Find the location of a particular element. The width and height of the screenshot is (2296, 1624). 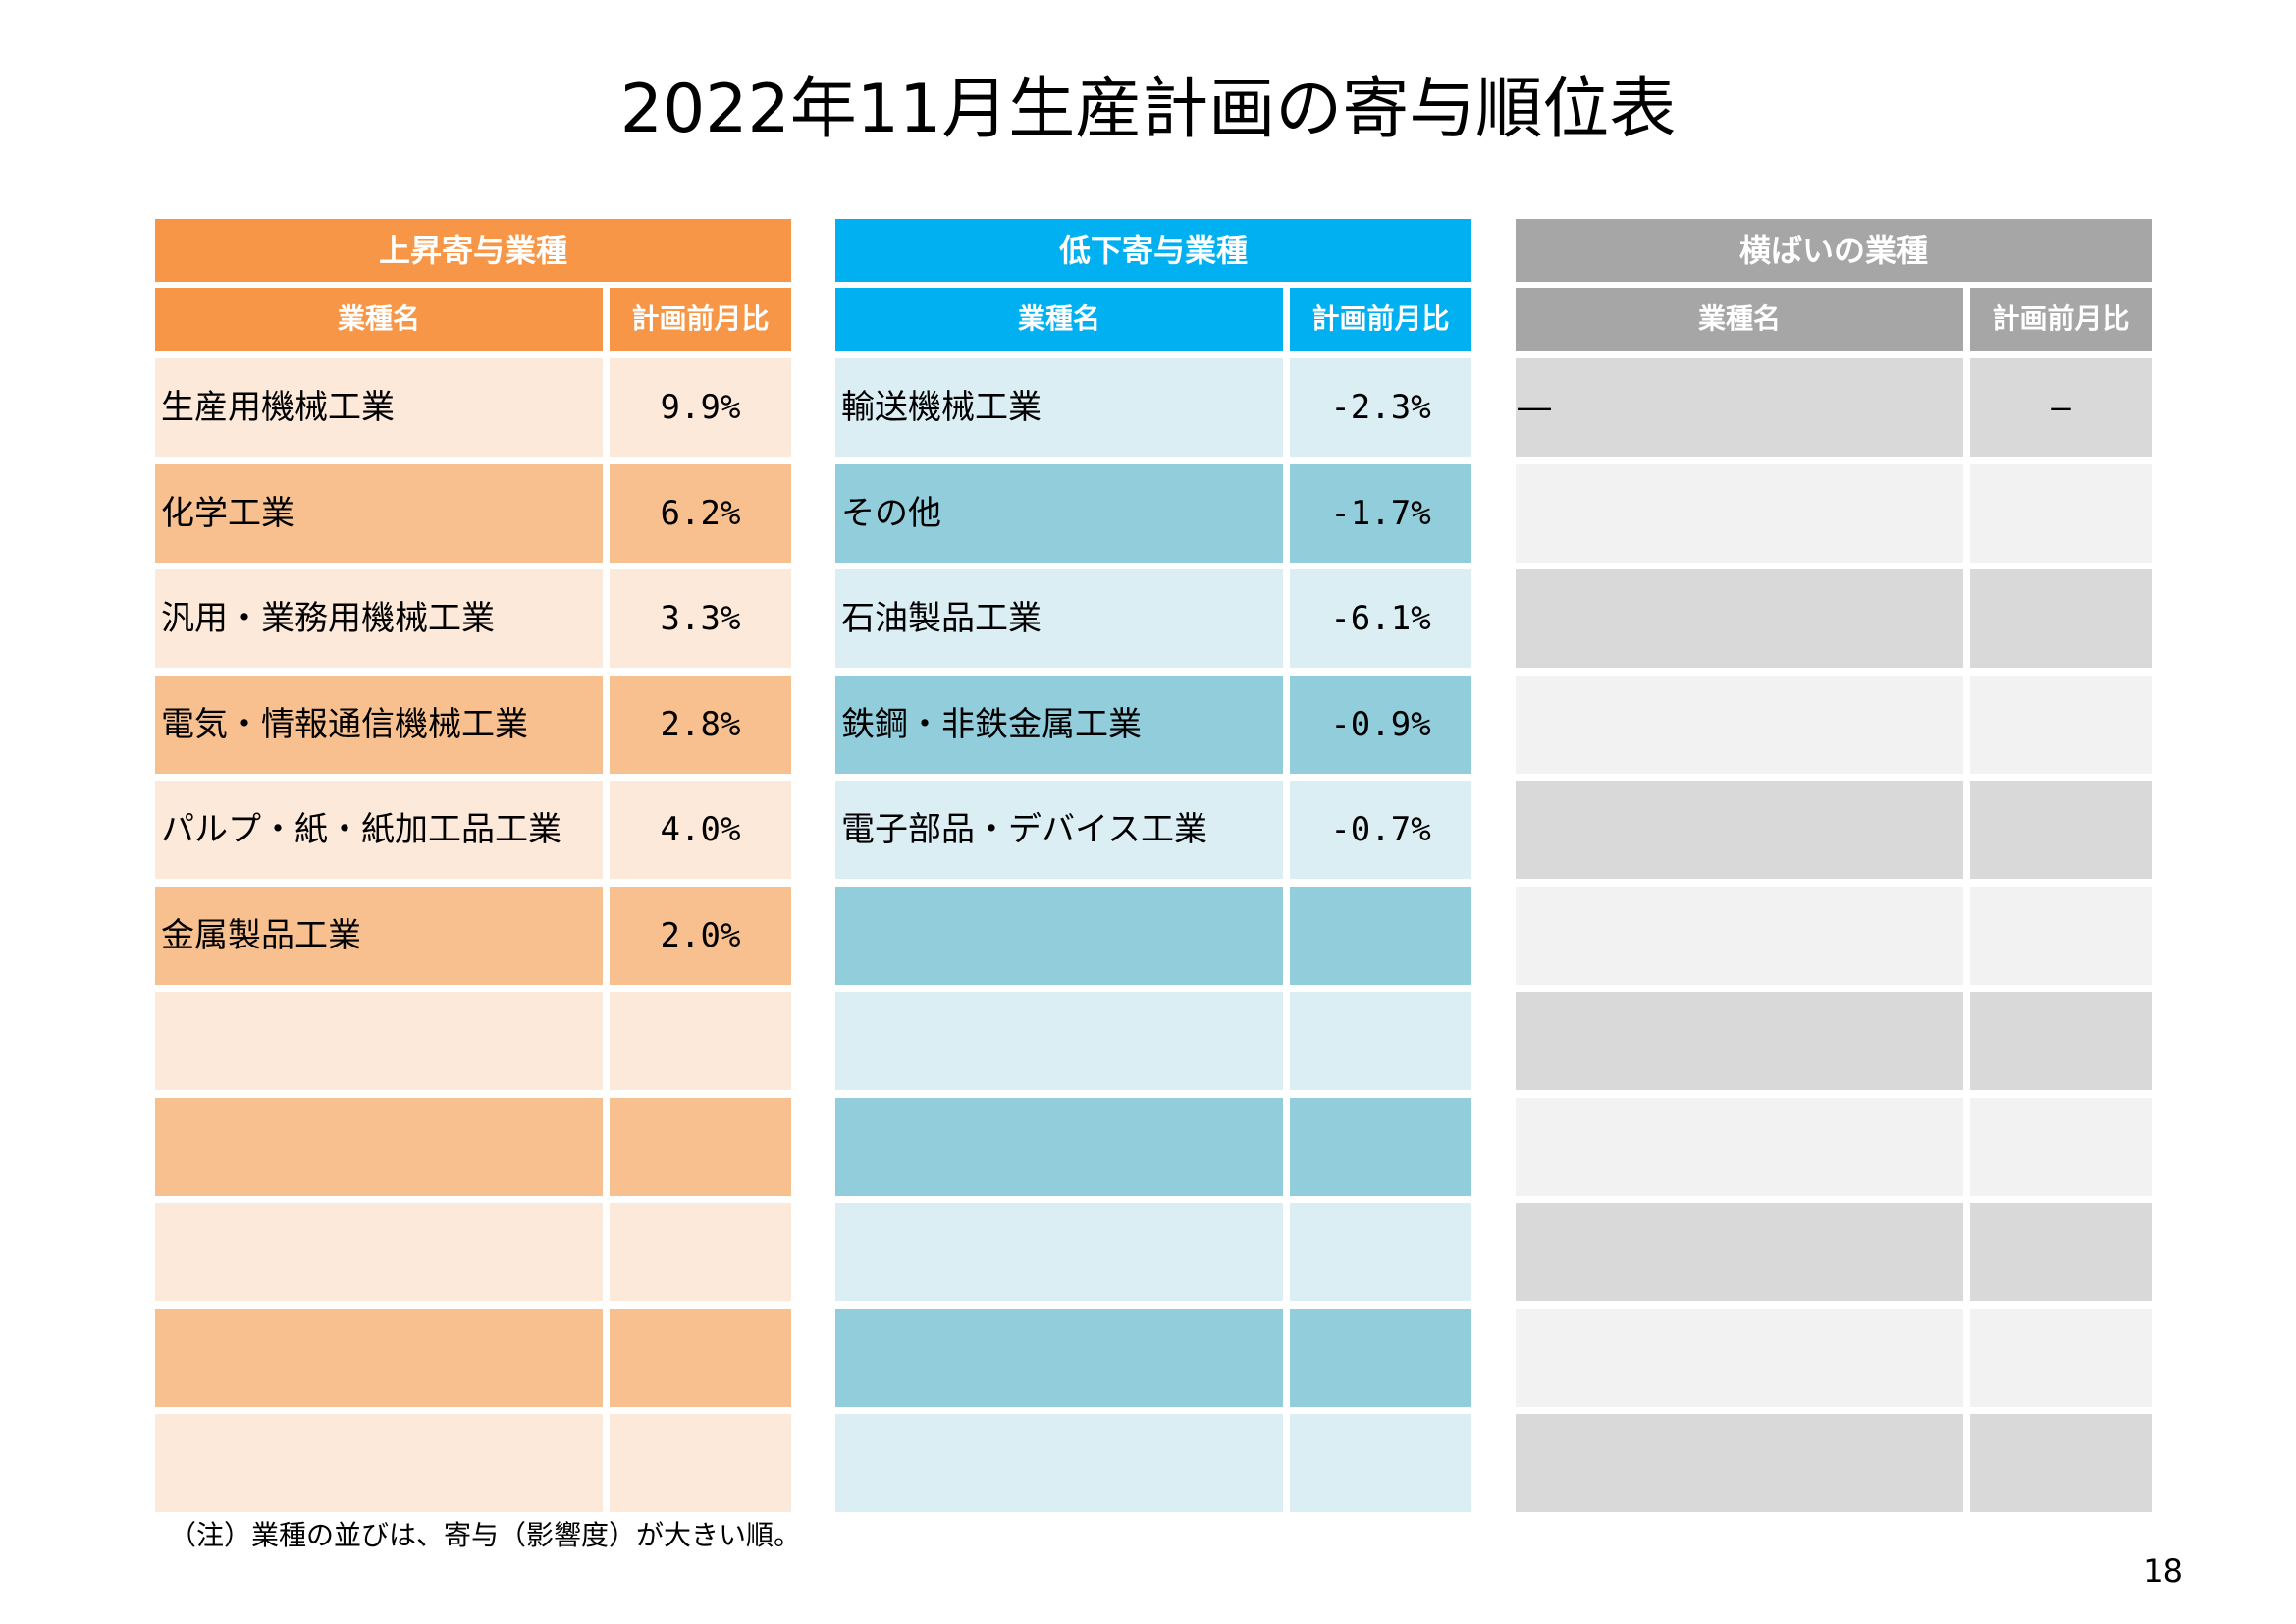

table-row: 電子部品・デバイス工業 -0.7% is located at coordinates (1153, 830).